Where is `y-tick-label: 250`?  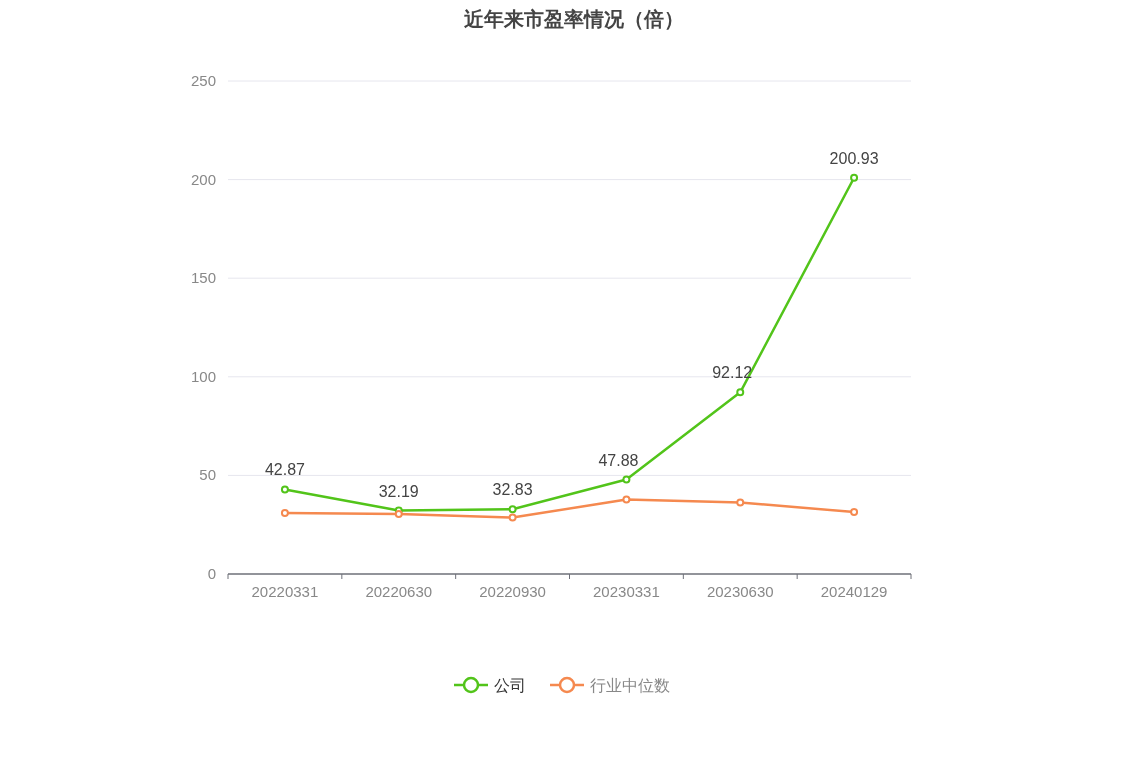 y-tick-label: 250 is located at coordinates (203, 80).